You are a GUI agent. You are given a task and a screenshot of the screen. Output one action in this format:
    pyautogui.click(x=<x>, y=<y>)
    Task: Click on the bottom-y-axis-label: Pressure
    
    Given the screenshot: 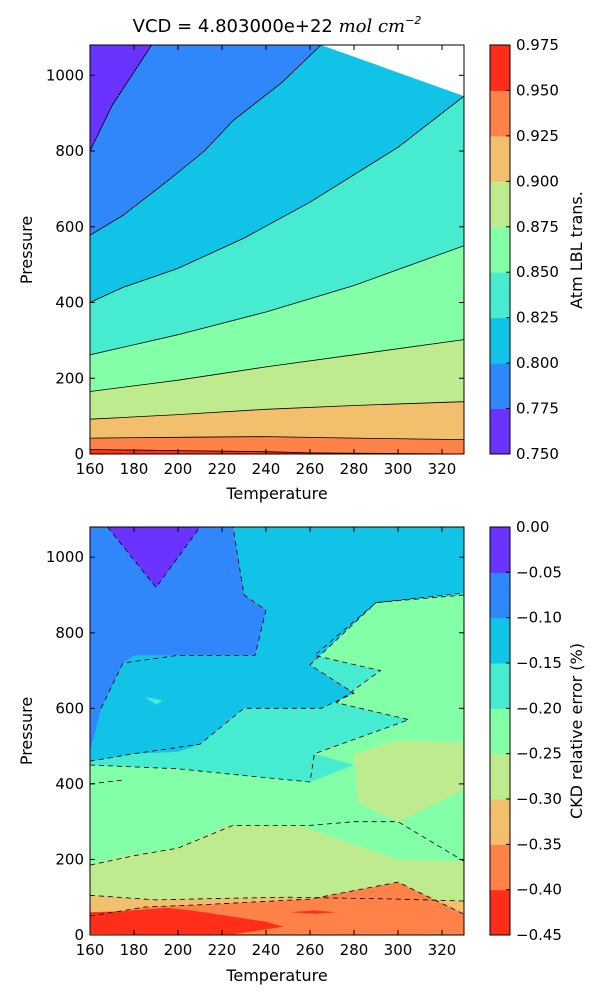 What is the action you would take?
    pyautogui.click(x=26, y=731)
    